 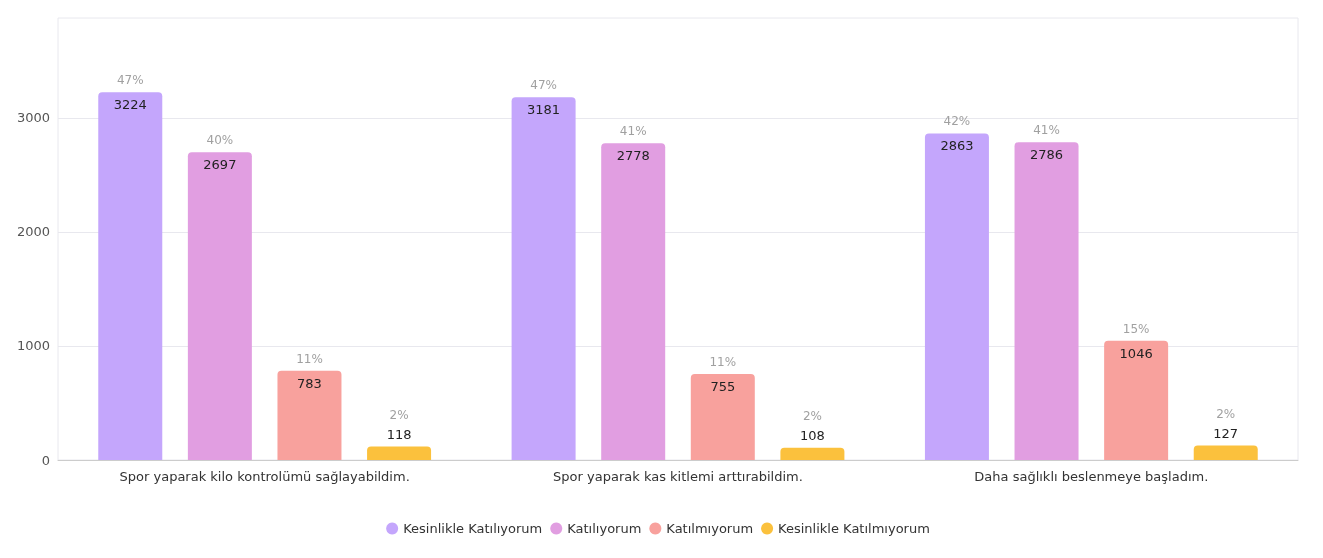 What do you see at coordinates (33, 118) in the screenshot?
I see `y-tick-label: 3000` at bounding box center [33, 118].